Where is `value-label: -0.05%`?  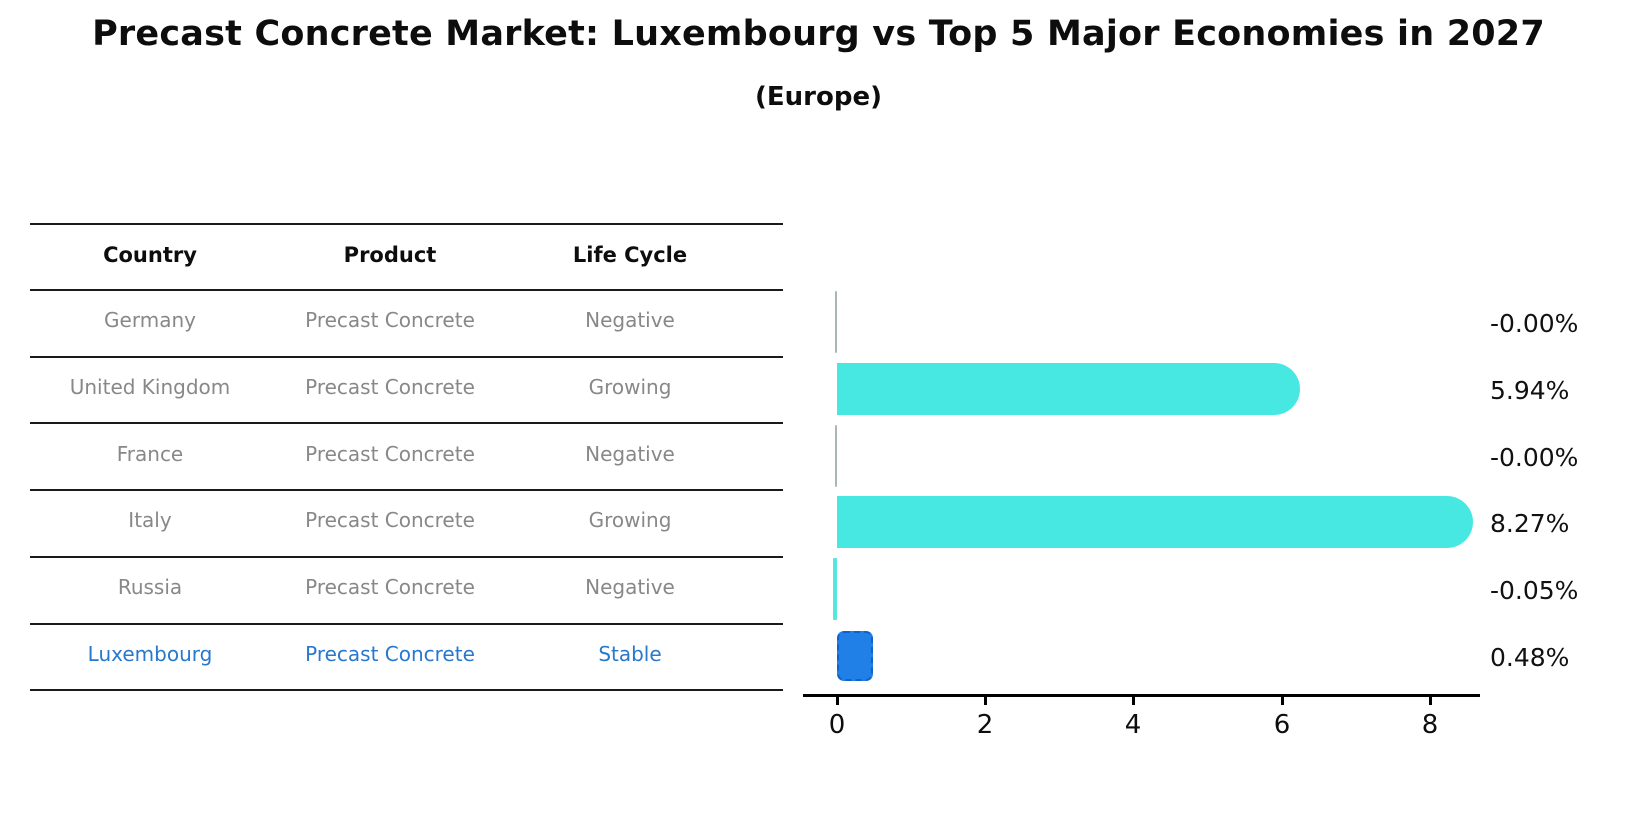
value-label: -0.05% is located at coordinates (1534, 590).